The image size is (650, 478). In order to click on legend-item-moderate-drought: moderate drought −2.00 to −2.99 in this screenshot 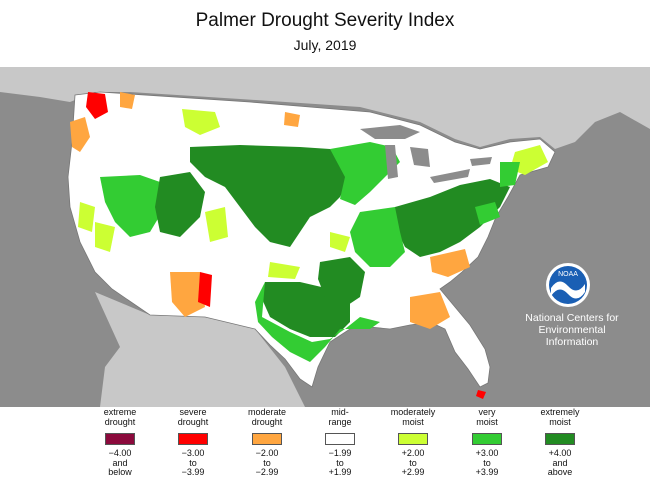, I will do `click(267, 442)`.